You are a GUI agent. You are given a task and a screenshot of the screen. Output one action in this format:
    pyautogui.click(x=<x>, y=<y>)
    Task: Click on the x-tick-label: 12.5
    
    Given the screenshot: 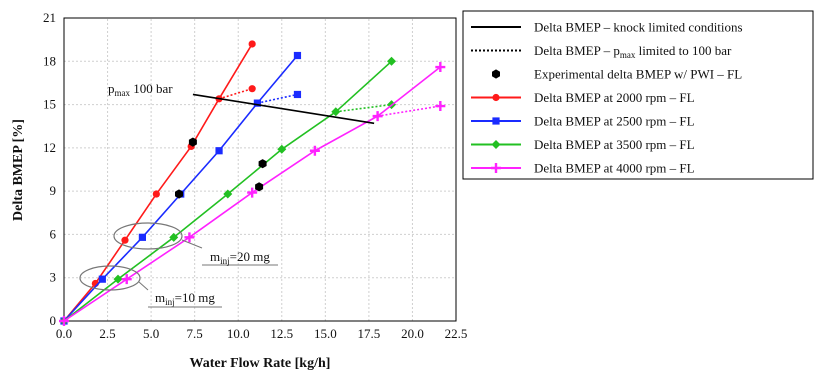 What is the action you would take?
    pyautogui.click(x=281, y=333)
    